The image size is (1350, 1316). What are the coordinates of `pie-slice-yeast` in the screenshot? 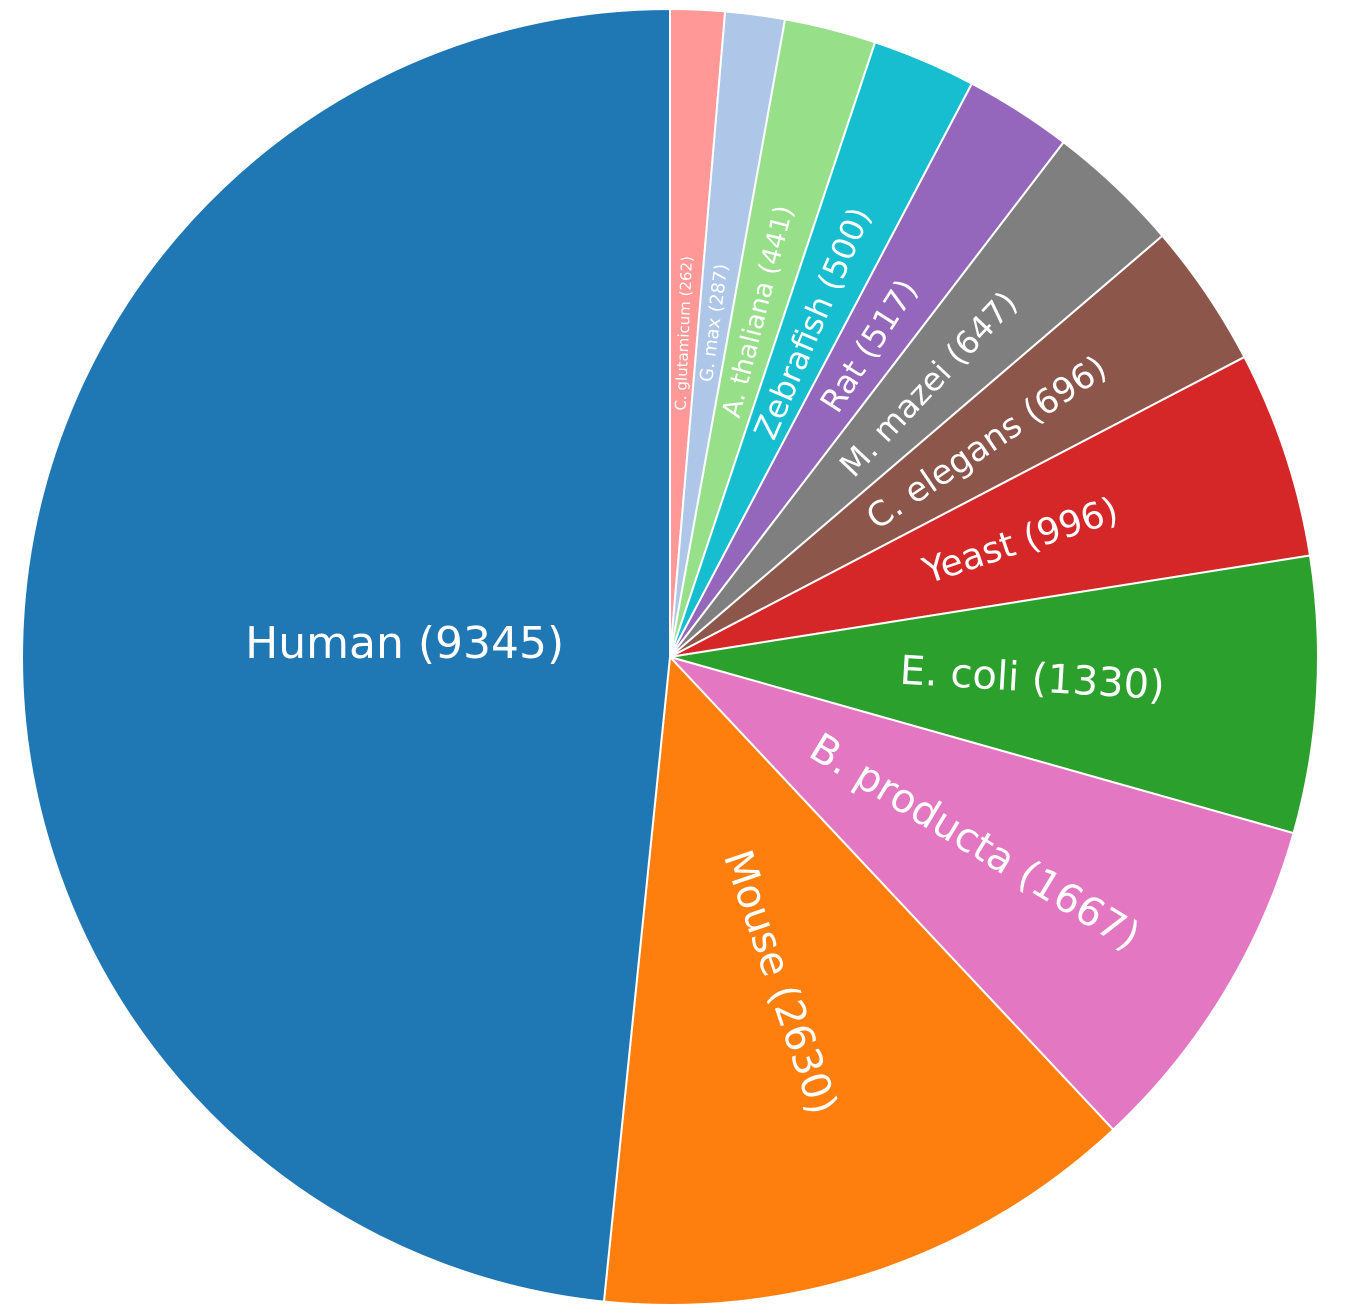 It's located at (990, 507).